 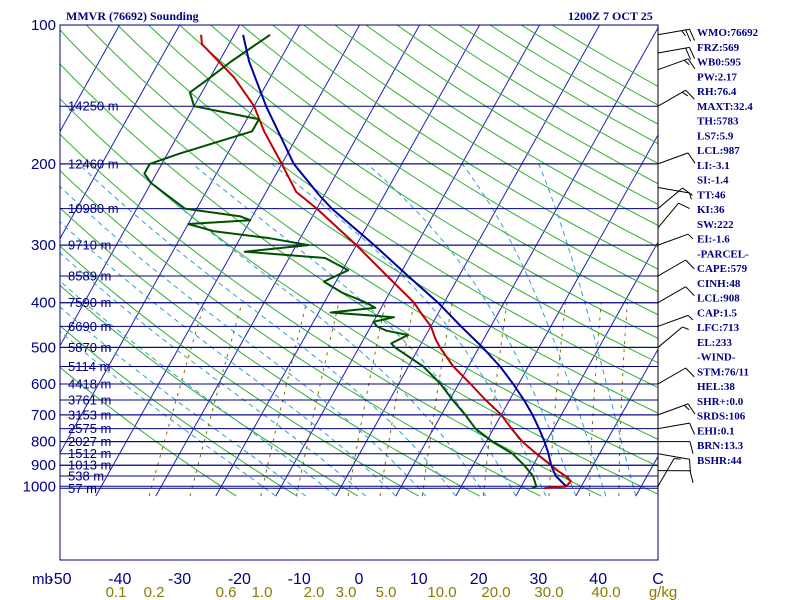 I want to click on index-item: SI:-1.4, so click(x=713, y=181).